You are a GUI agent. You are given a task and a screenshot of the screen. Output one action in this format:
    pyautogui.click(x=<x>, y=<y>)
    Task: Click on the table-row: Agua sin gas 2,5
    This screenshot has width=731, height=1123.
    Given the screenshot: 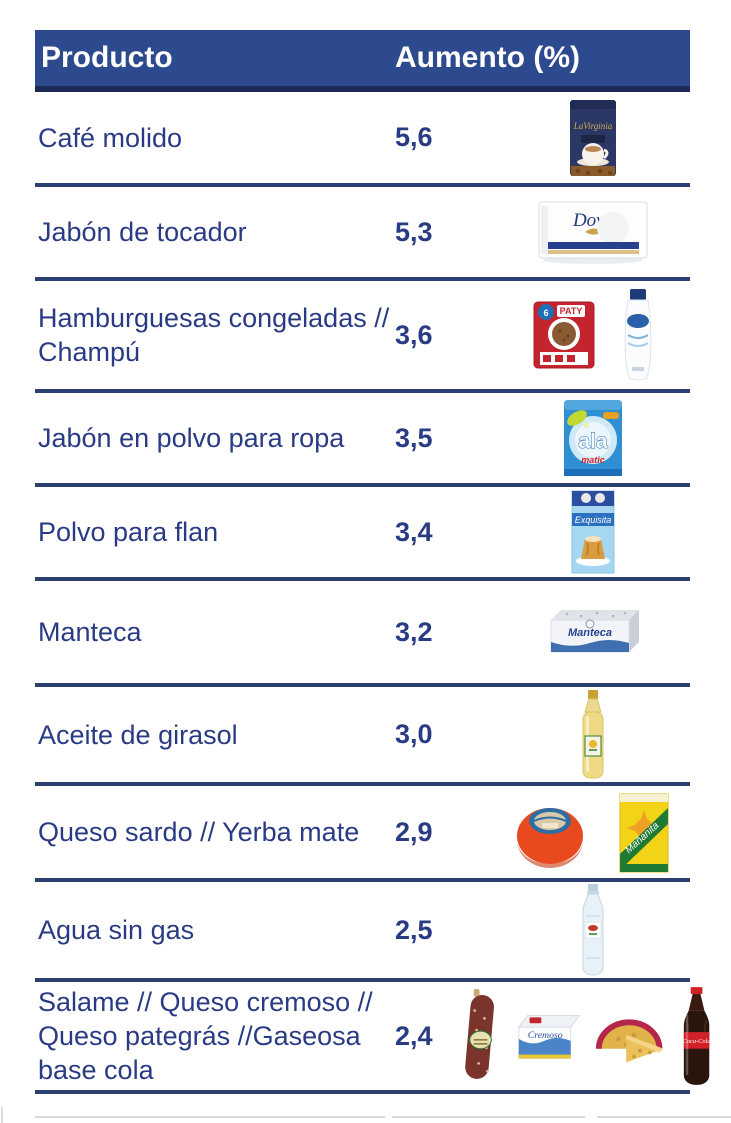 What is the action you would take?
    pyautogui.click(x=362, y=932)
    